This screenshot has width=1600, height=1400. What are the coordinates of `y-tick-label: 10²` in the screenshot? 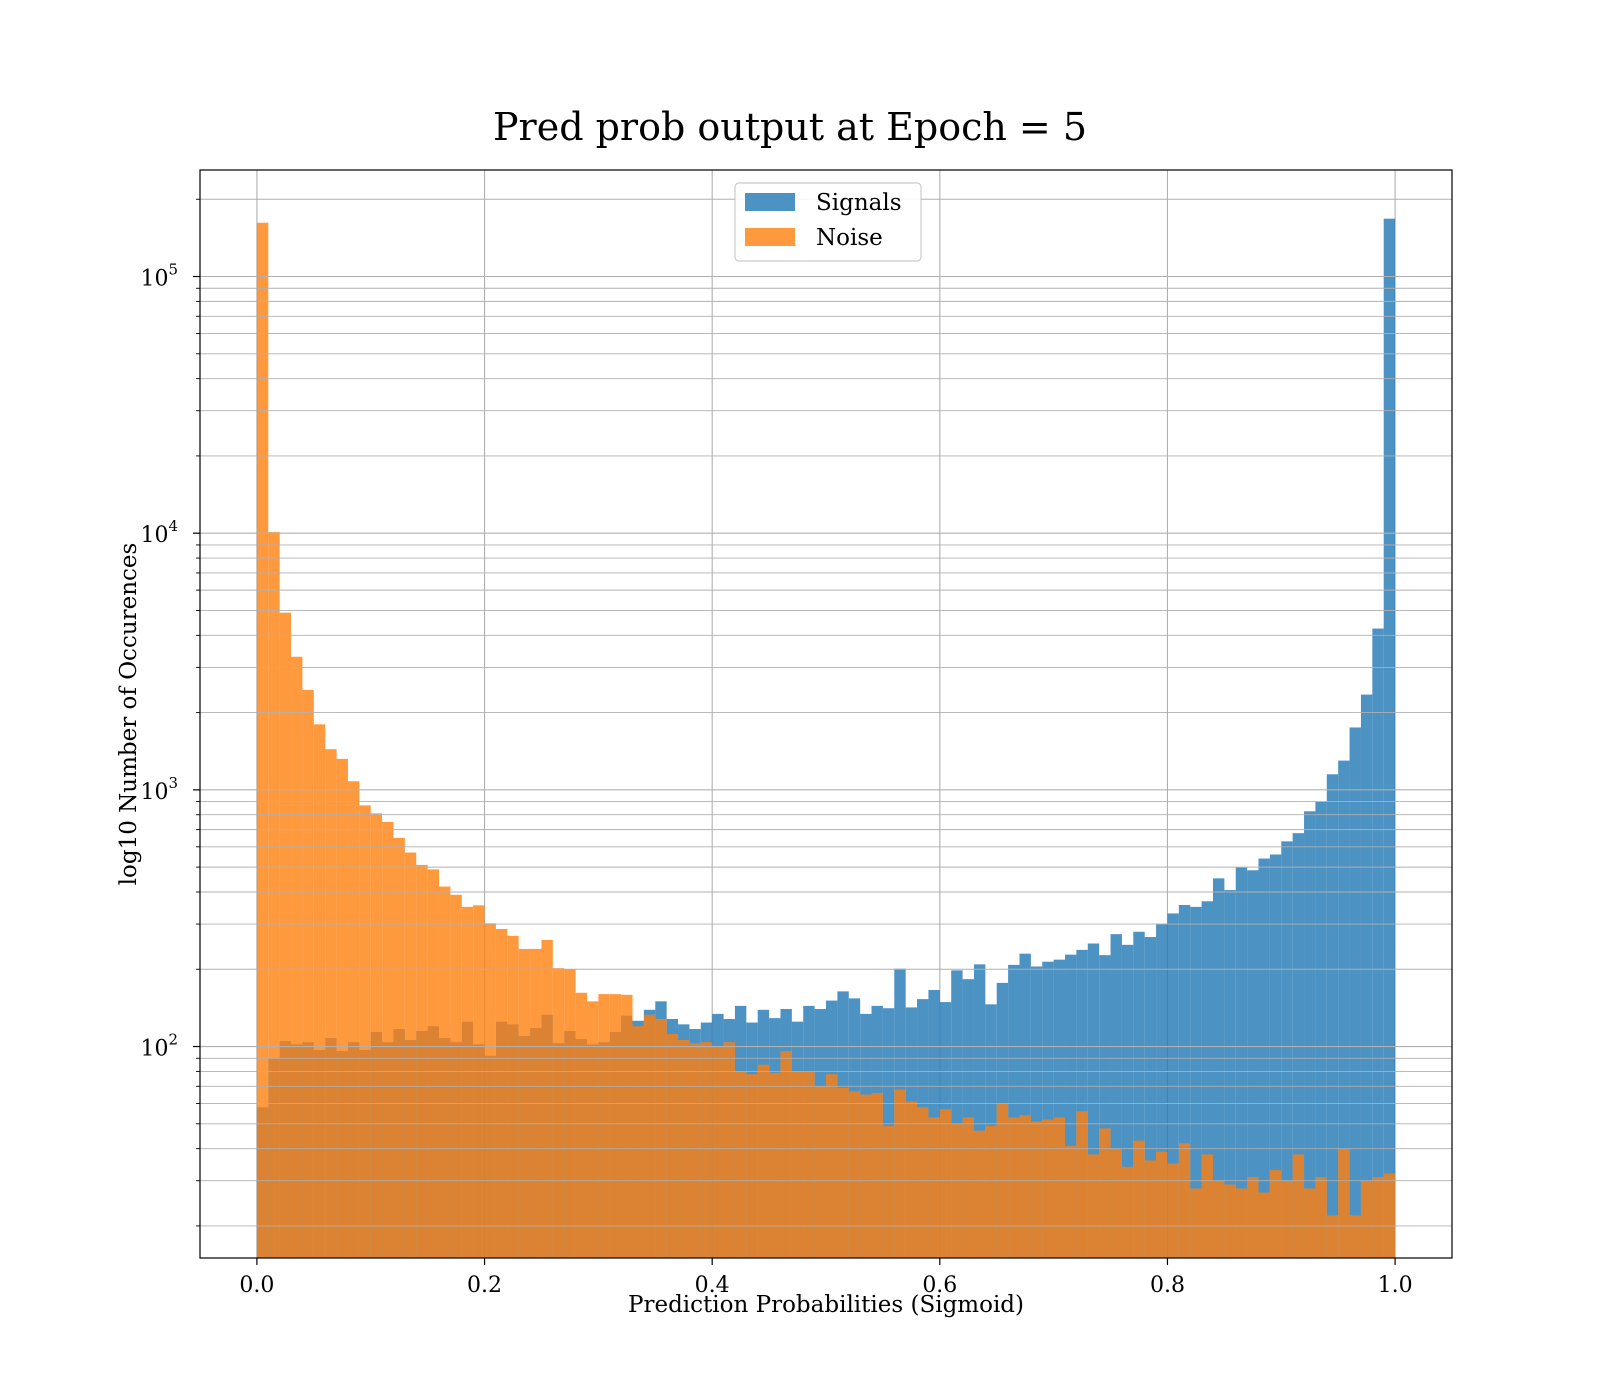 It's located at (159, 1046).